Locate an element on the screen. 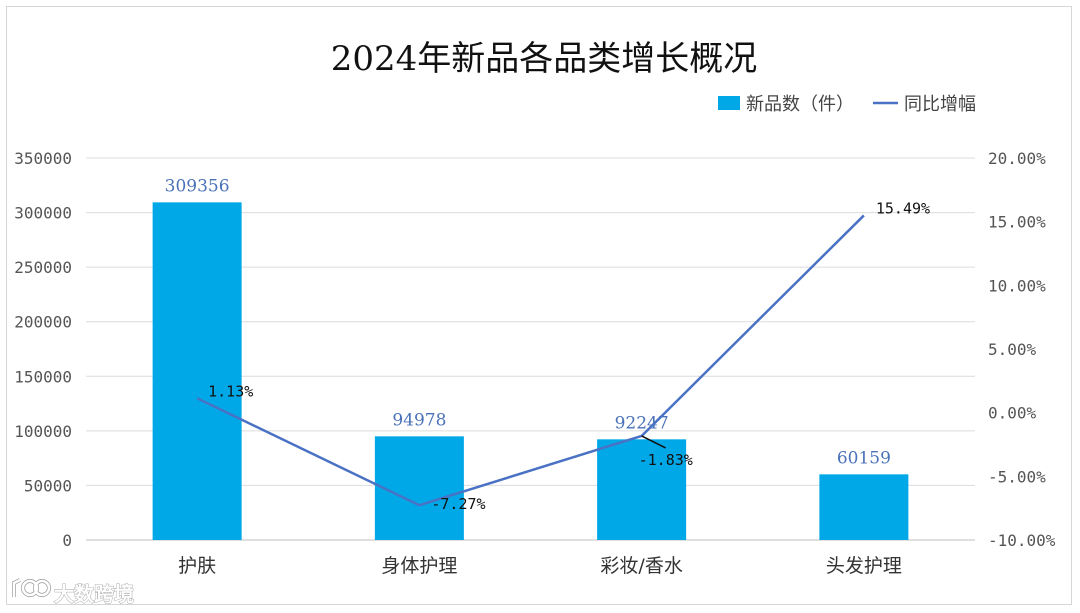  legend-bar-label: 新品数（件） is located at coordinates (800, 104).